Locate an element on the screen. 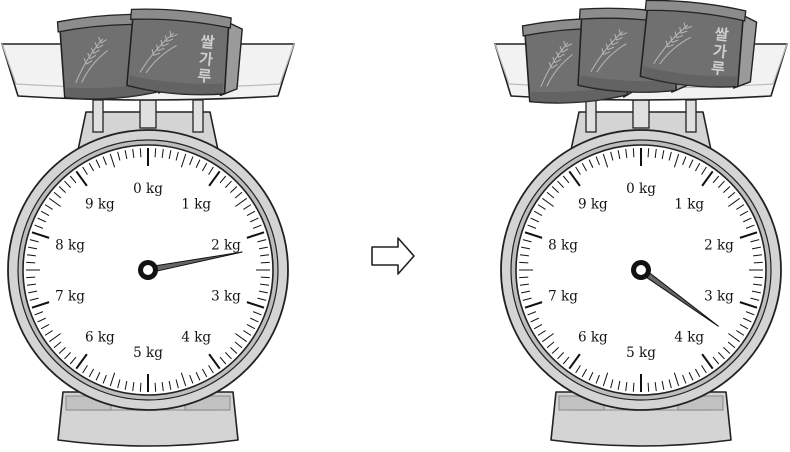  center-stem is located at coordinates (148, 114).